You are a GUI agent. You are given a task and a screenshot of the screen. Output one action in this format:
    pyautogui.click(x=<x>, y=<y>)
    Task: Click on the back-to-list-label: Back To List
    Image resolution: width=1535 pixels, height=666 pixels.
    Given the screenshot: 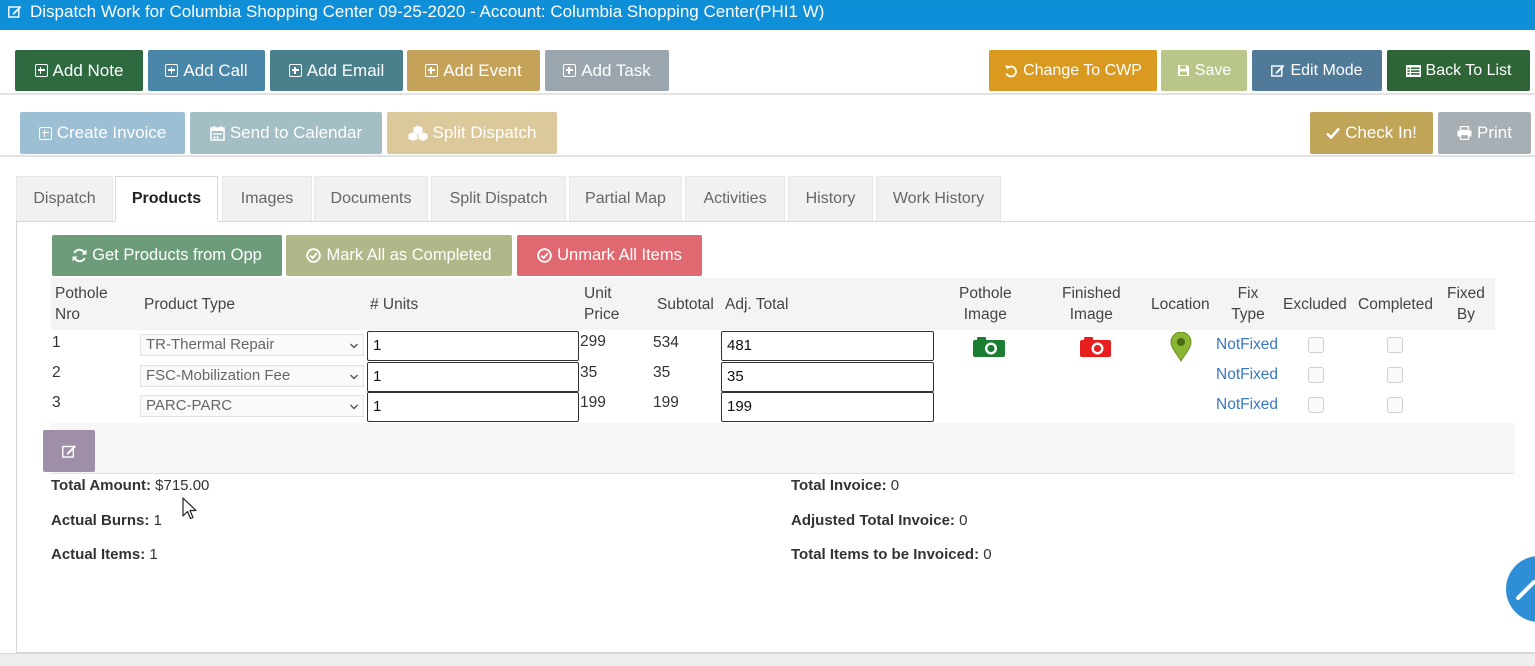 What is the action you would take?
    pyautogui.click(x=1468, y=70)
    